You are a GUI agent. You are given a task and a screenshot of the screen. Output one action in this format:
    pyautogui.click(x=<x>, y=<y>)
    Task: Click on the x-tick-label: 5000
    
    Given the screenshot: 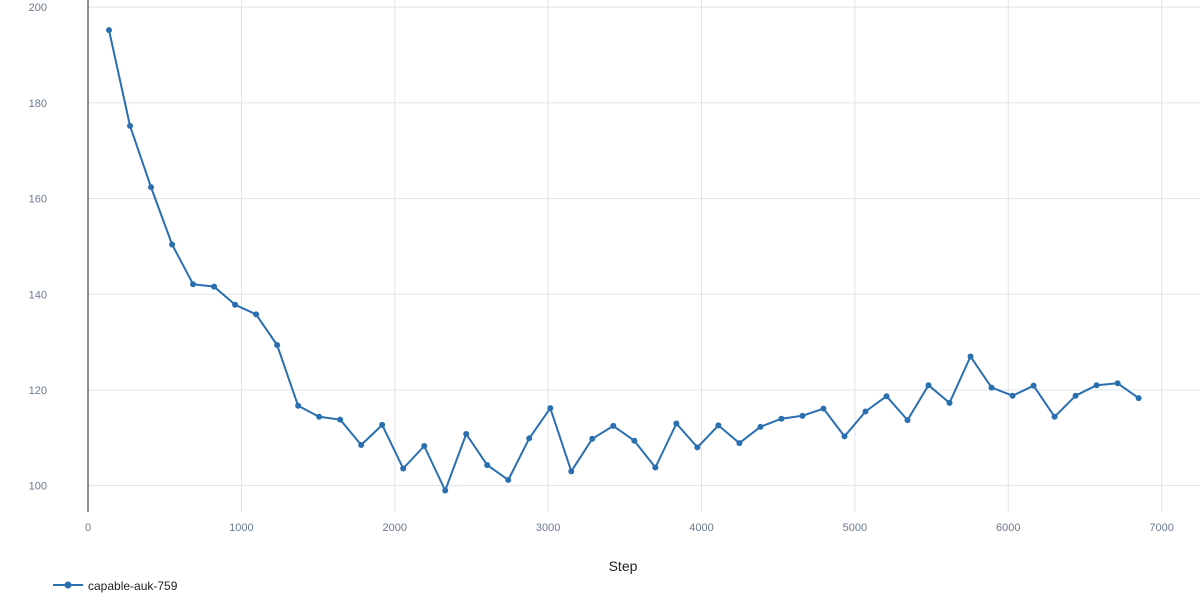 What is the action you would take?
    pyautogui.click(x=855, y=528)
    